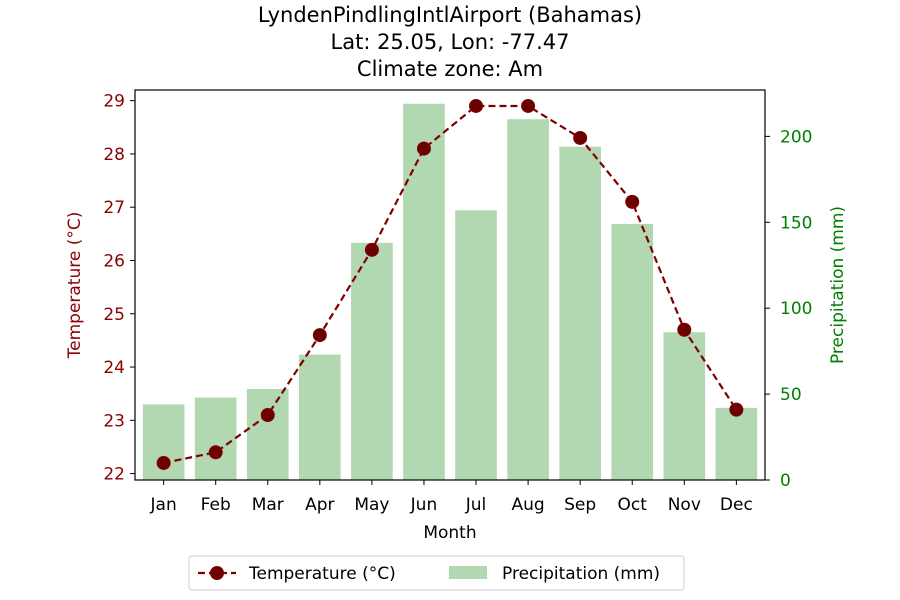 The height and width of the screenshot is (600, 900). Describe the element at coordinates (371, 505) in the screenshot. I see `x-tick-label-may: May` at that location.